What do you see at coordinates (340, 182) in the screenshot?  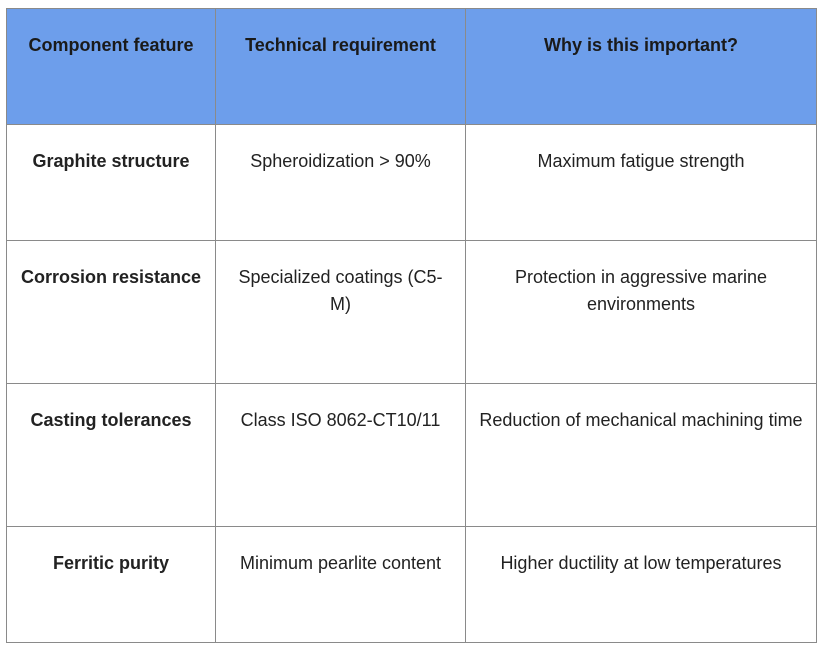 I see `cell: Spheroidization > 90%` at bounding box center [340, 182].